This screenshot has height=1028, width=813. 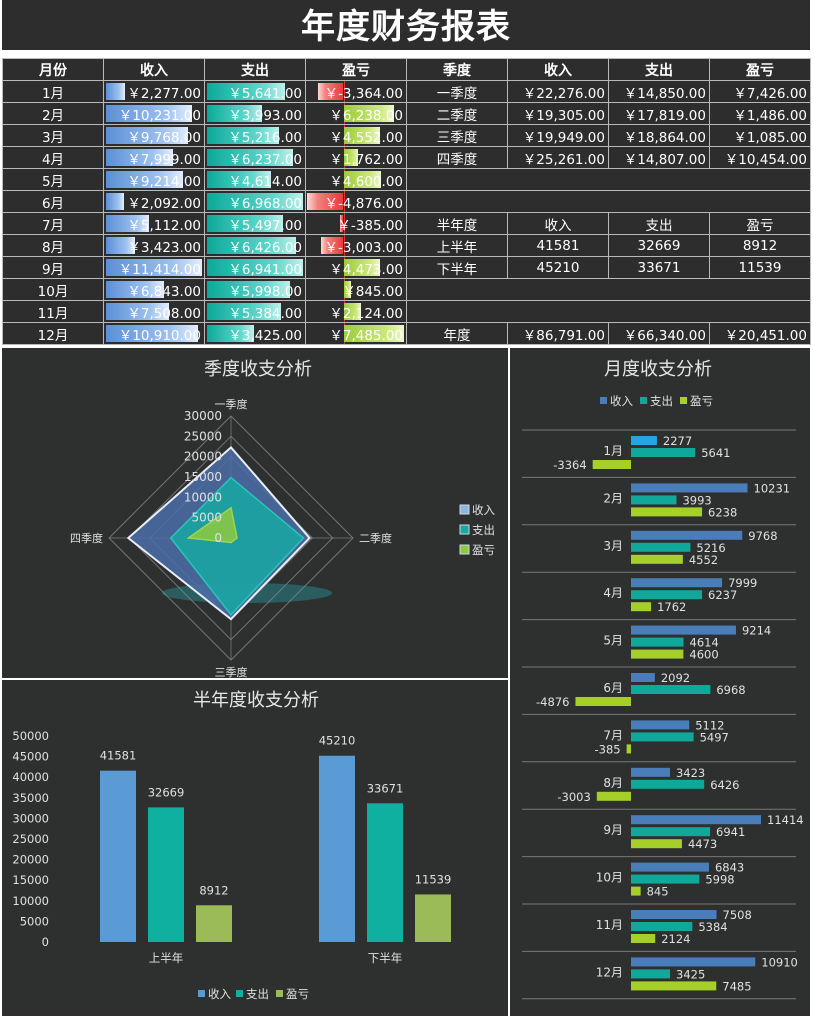 I want to click on cell-value: 下半年, so click(x=457, y=269).